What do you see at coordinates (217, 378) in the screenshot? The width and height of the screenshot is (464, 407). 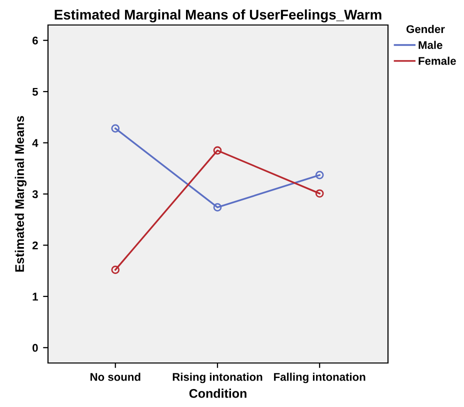 I see `x-tick-label: Rising intonation` at bounding box center [217, 378].